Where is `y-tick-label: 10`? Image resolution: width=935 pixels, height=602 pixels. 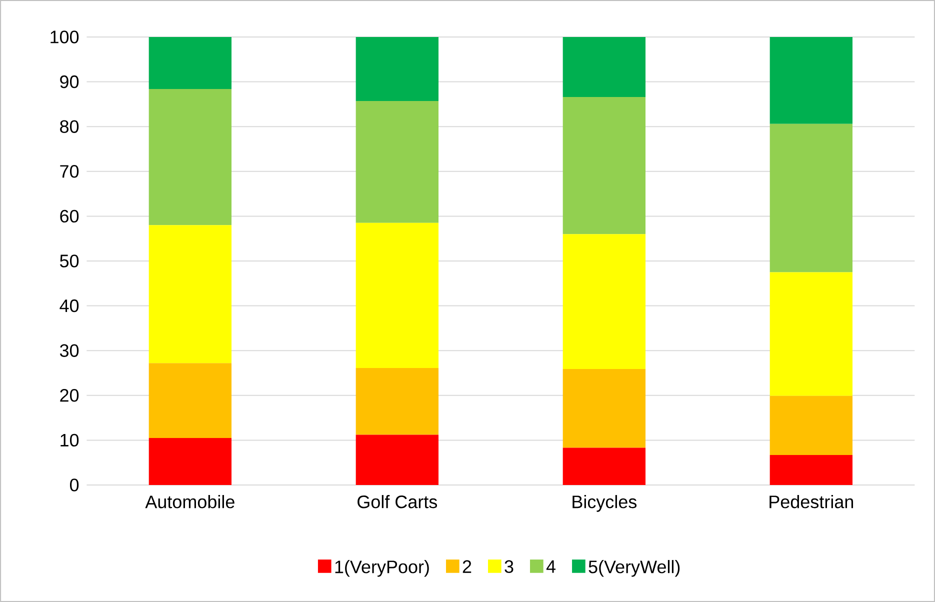 y-tick-label: 10 is located at coordinates (69, 440).